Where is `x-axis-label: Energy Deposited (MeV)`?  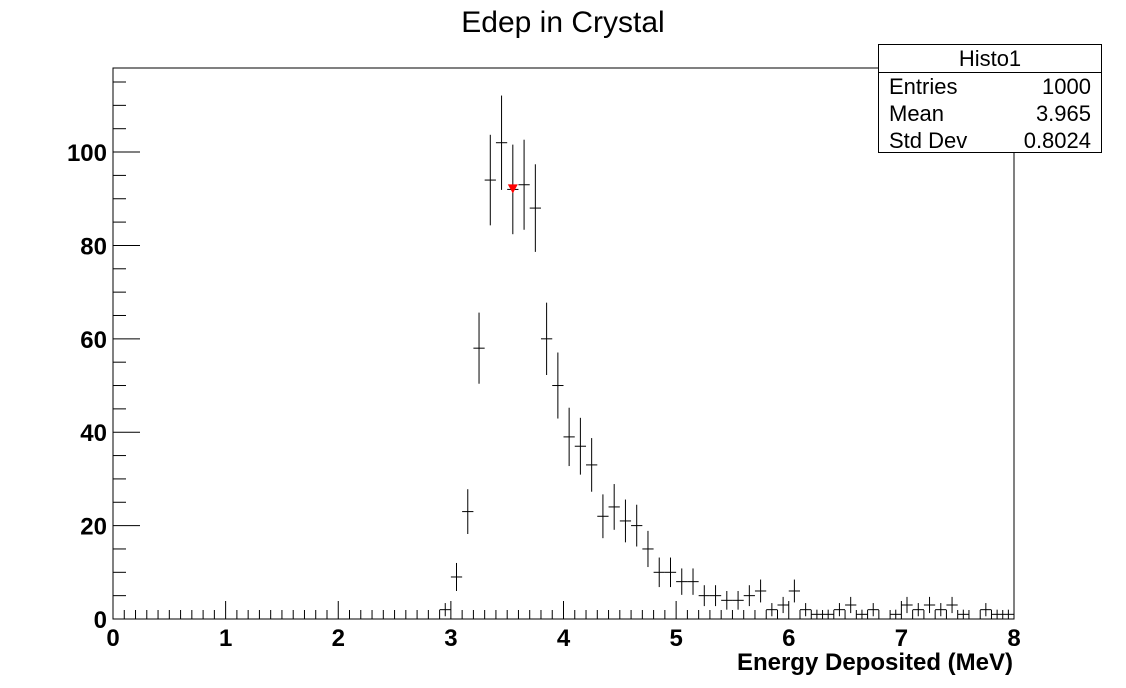 x-axis-label: Energy Deposited (MeV) is located at coordinates (875, 662).